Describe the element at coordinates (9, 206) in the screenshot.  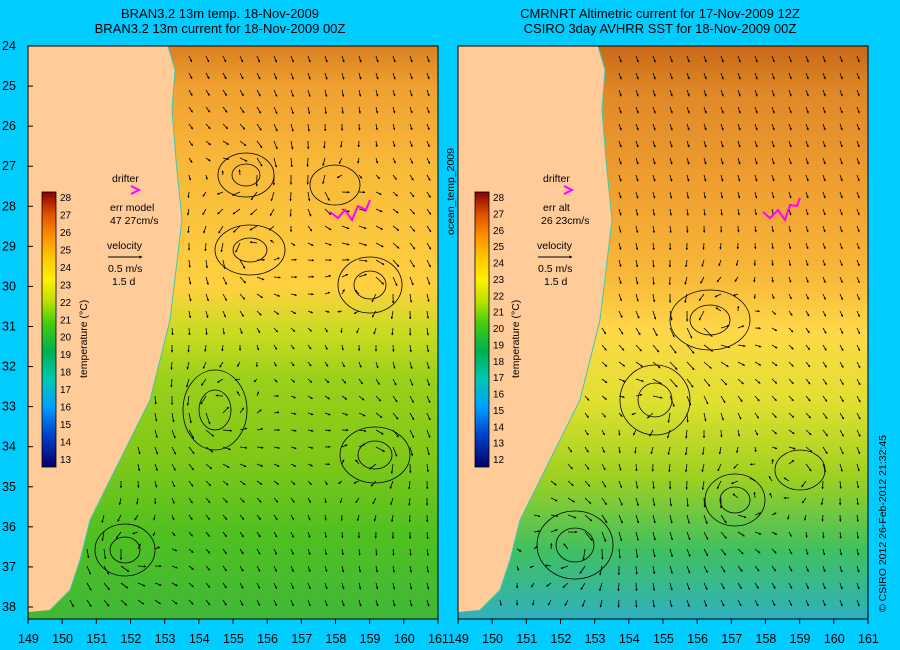
I see `lat-tick-label: 28` at that location.